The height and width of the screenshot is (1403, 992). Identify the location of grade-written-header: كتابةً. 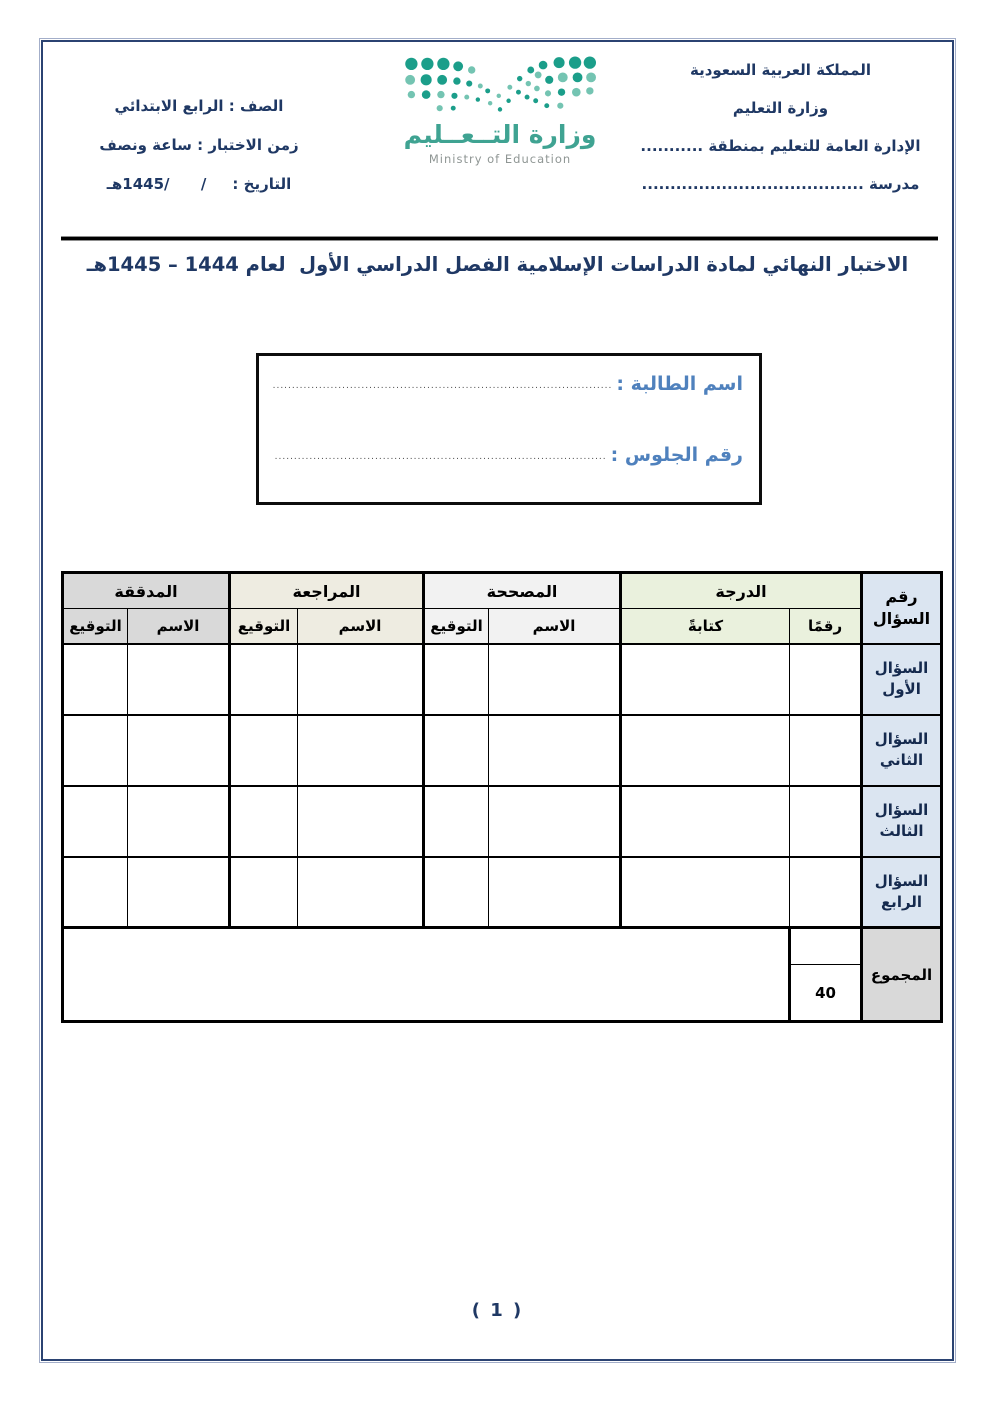
(705, 626).